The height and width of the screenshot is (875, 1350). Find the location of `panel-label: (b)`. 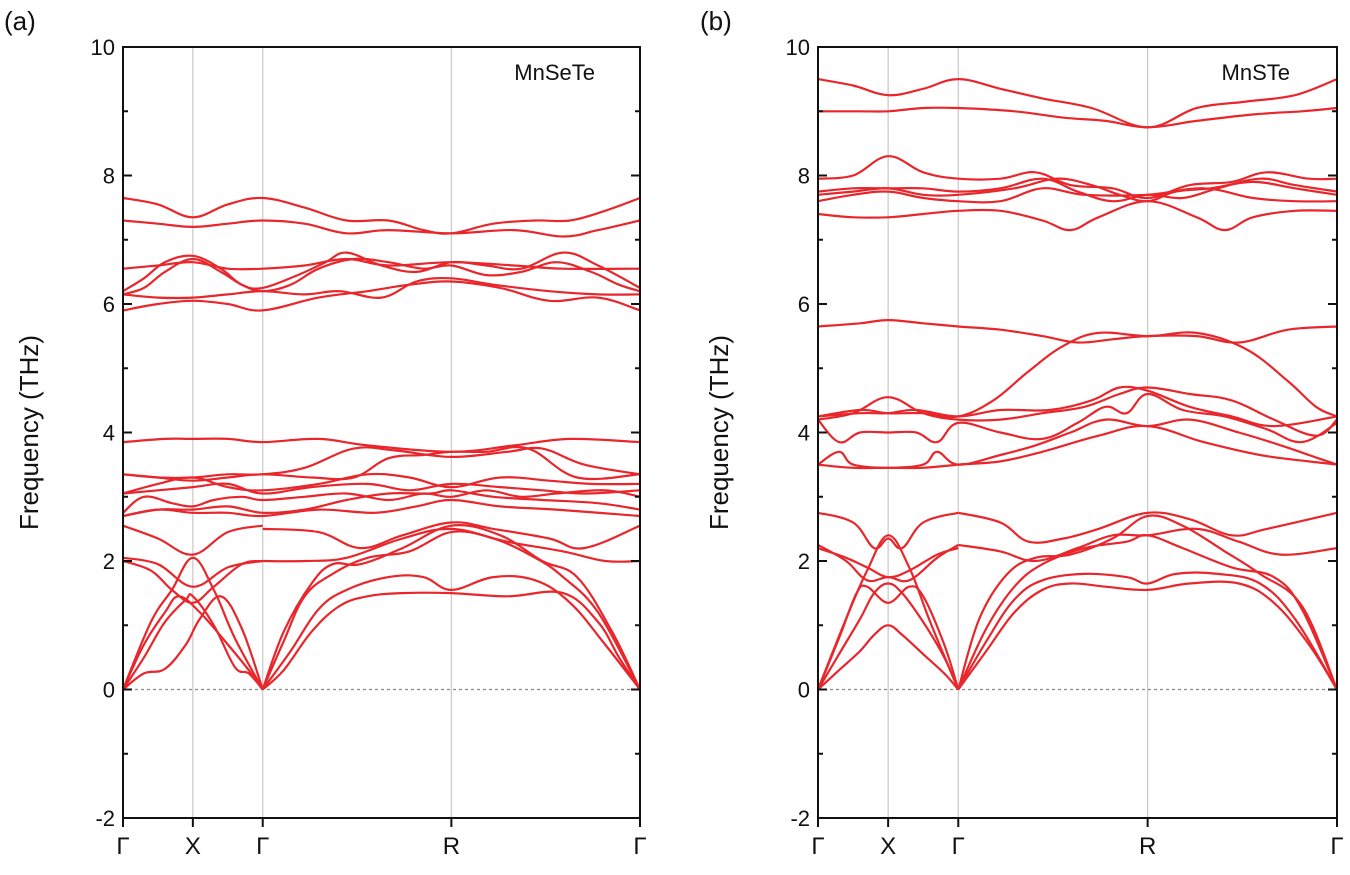

panel-label: (b) is located at coordinates (716, 21).